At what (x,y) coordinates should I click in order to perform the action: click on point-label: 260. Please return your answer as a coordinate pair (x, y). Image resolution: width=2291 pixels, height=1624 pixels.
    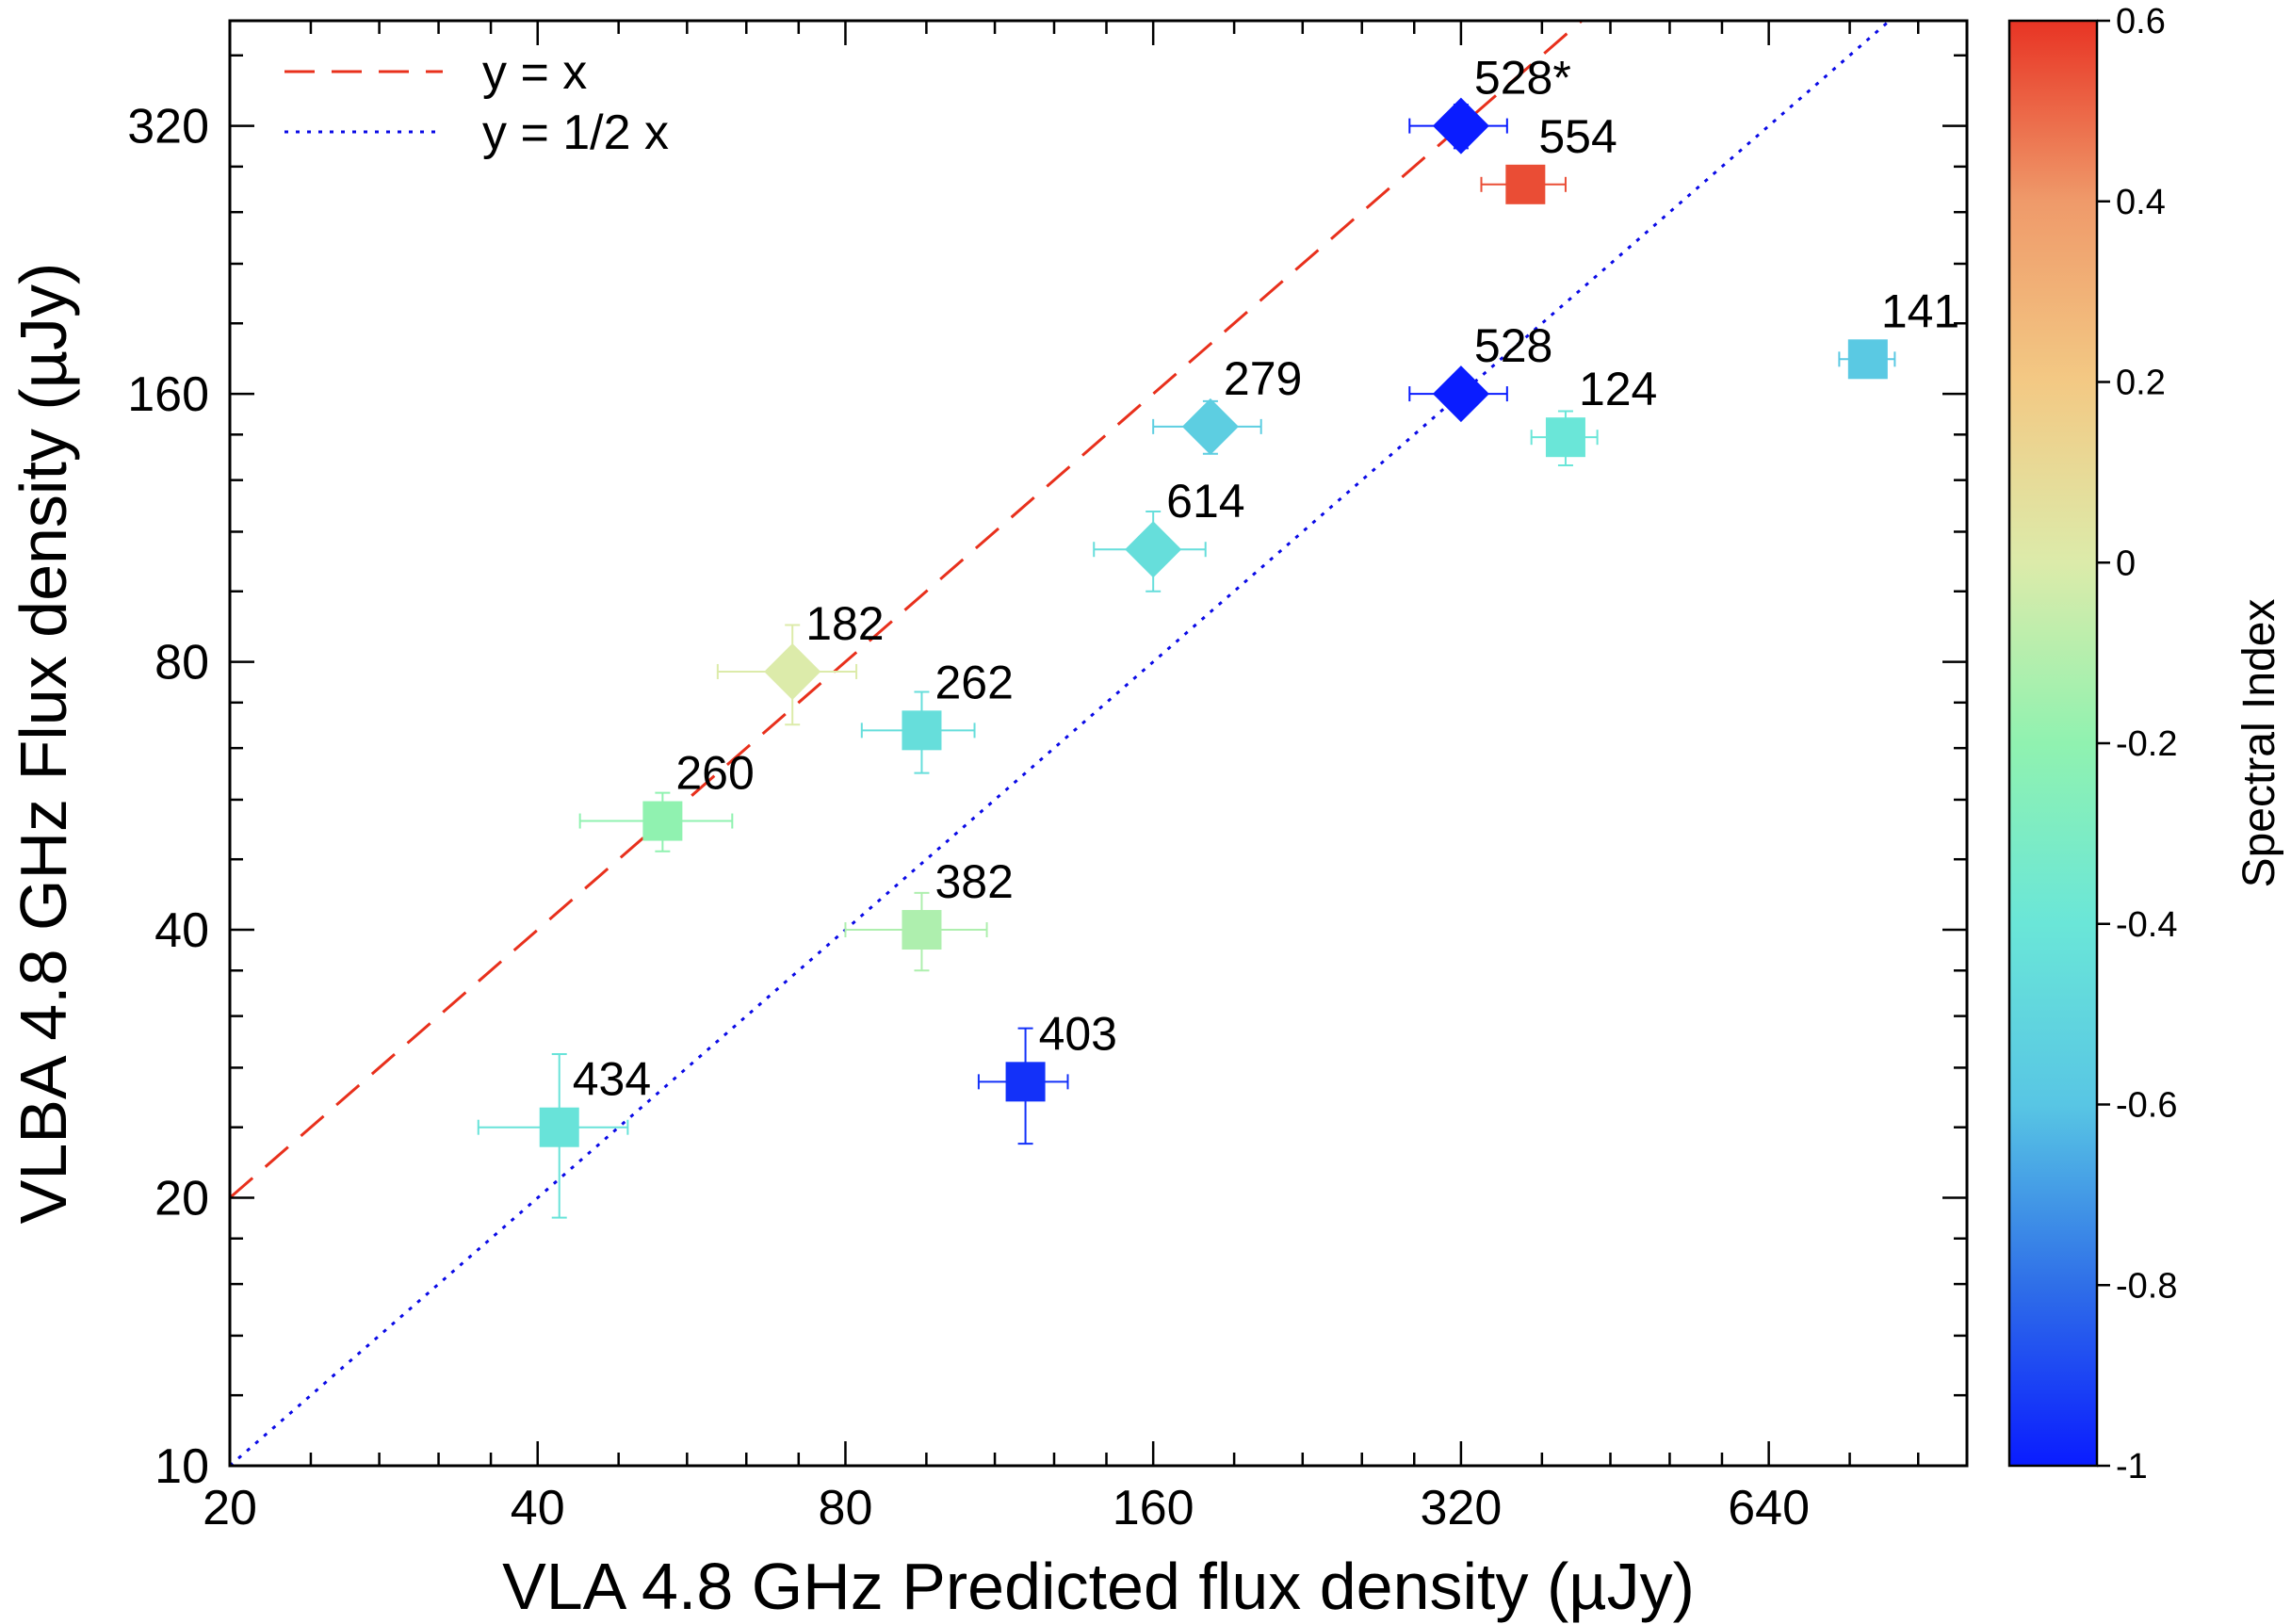
    Looking at the image, I should click on (714, 773).